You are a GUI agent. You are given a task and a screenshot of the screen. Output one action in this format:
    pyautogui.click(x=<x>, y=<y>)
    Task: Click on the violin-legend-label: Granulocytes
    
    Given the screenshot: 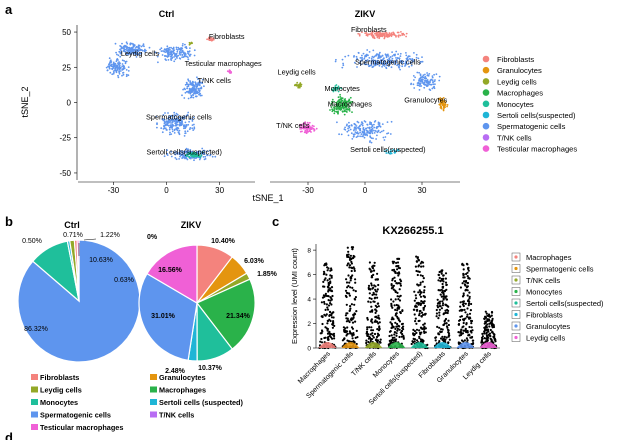 What is the action you would take?
    pyautogui.click(x=548, y=326)
    